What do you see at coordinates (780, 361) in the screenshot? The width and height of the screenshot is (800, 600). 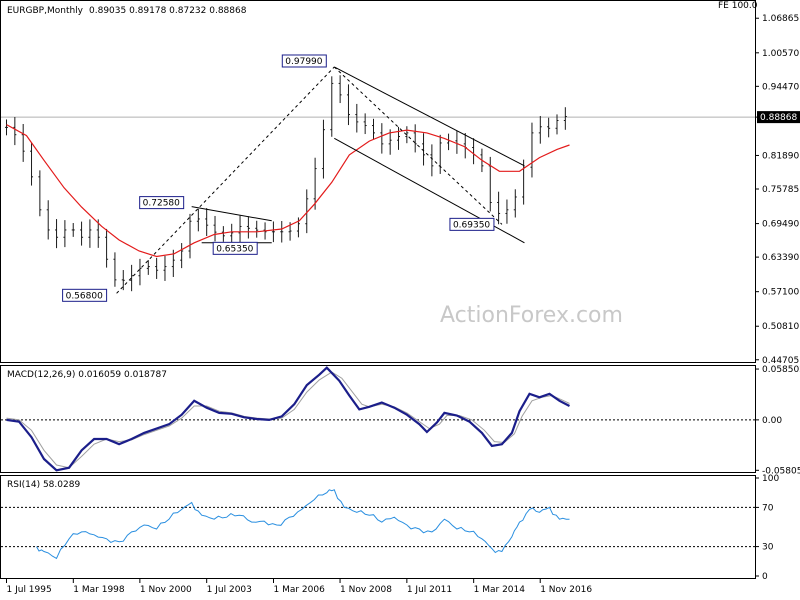 I see `price-y-tick-label: 0.44705` at bounding box center [780, 361].